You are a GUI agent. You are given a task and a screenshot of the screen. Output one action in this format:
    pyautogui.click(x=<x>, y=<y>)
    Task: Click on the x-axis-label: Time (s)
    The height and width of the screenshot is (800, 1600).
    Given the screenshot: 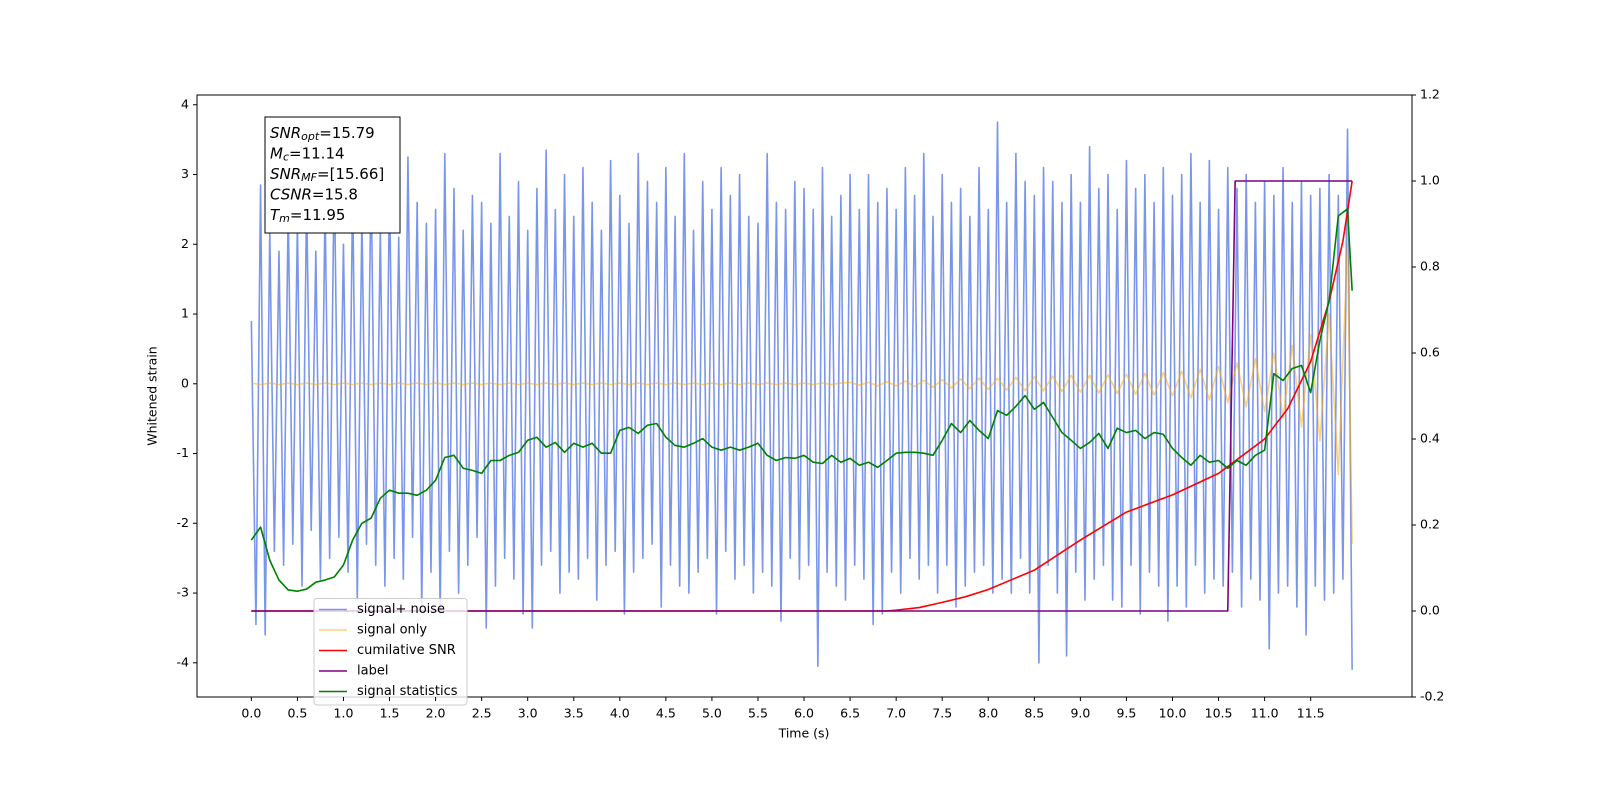 What is the action you would take?
    pyautogui.click(x=804, y=733)
    